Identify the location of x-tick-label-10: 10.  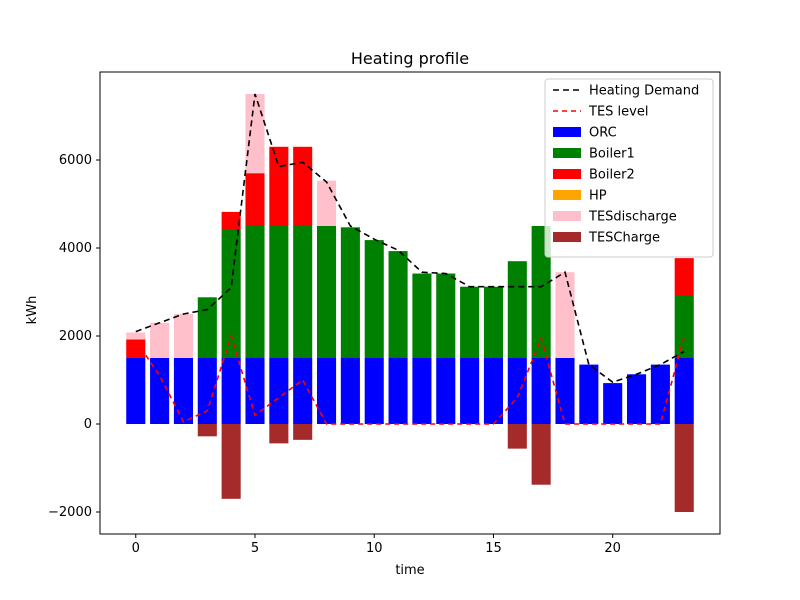
(374, 548).